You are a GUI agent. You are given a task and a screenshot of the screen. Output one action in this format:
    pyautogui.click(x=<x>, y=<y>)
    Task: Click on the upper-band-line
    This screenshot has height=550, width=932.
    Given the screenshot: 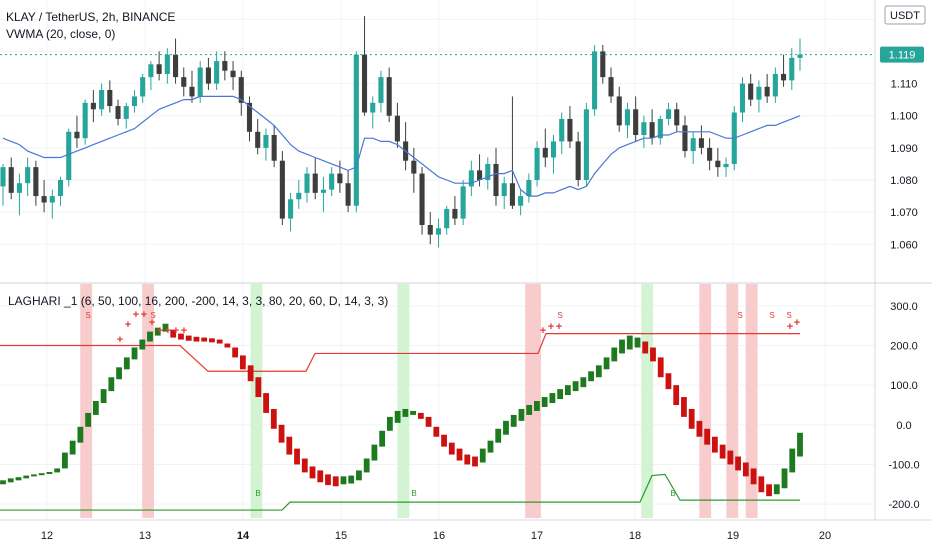 What is the action you would take?
    pyautogui.click(x=400, y=352)
    